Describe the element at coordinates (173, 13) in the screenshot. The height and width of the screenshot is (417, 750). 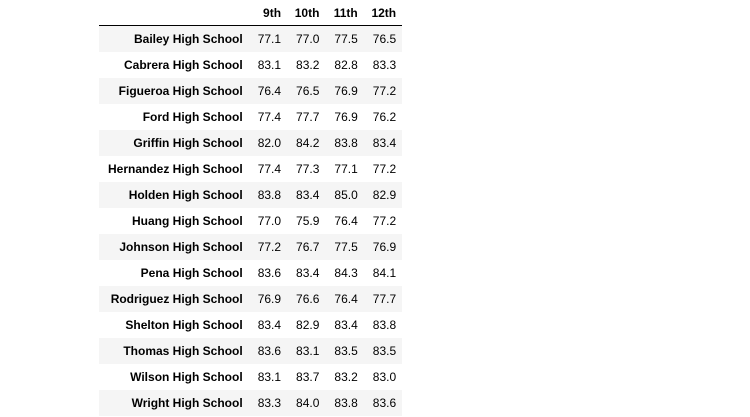
I see `index-header` at that location.